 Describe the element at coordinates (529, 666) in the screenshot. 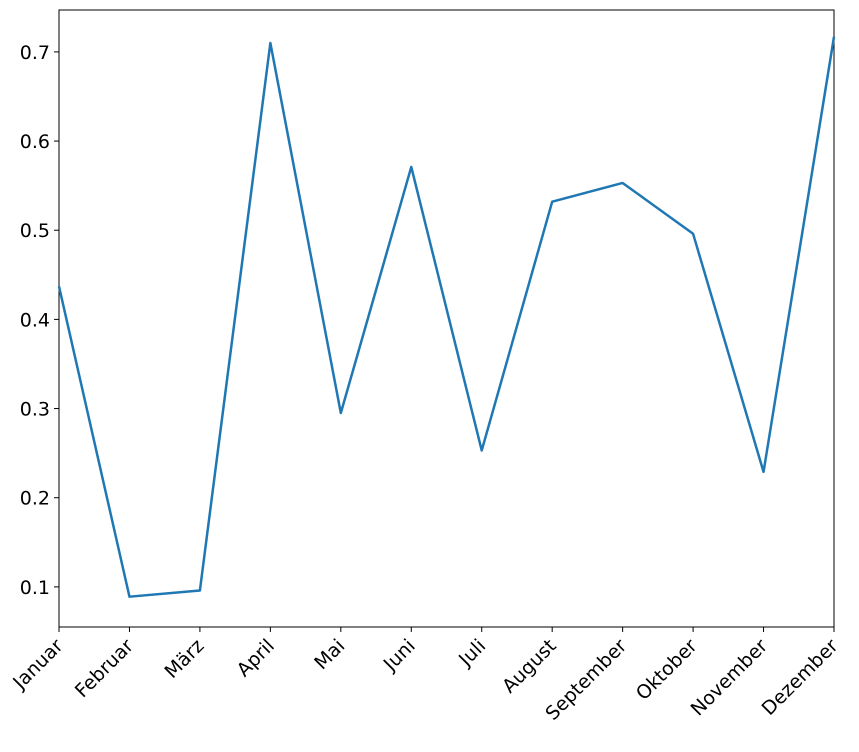

I see `x-tick-label: August` at that location.